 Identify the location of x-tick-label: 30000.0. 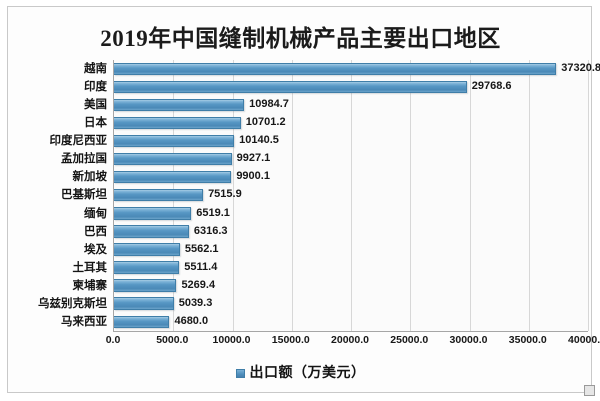
(468, 340).